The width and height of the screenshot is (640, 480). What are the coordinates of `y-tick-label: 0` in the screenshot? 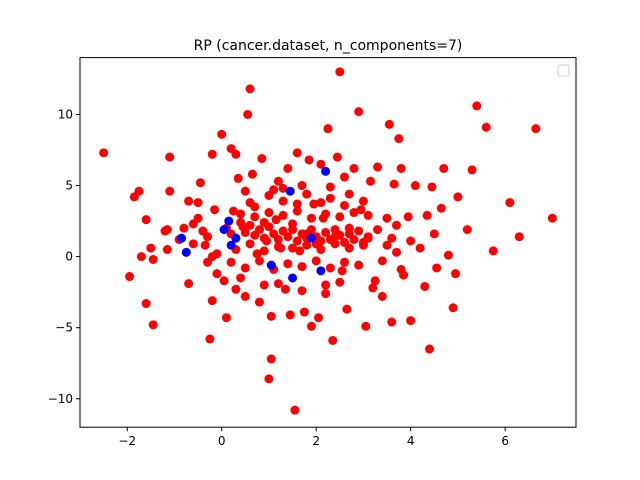 It's located at (69, 257).